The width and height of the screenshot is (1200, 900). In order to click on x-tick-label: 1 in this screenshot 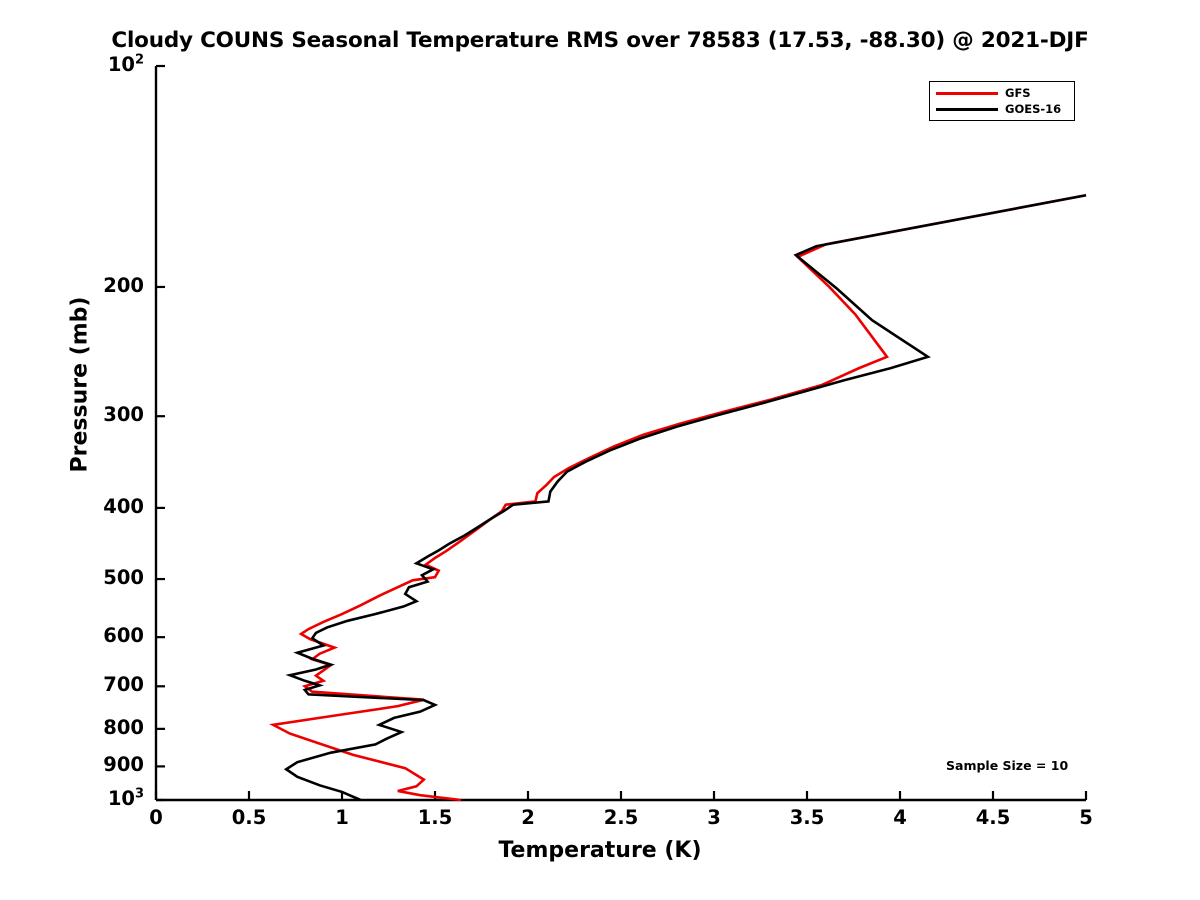, I will do `click(342, 817)`.